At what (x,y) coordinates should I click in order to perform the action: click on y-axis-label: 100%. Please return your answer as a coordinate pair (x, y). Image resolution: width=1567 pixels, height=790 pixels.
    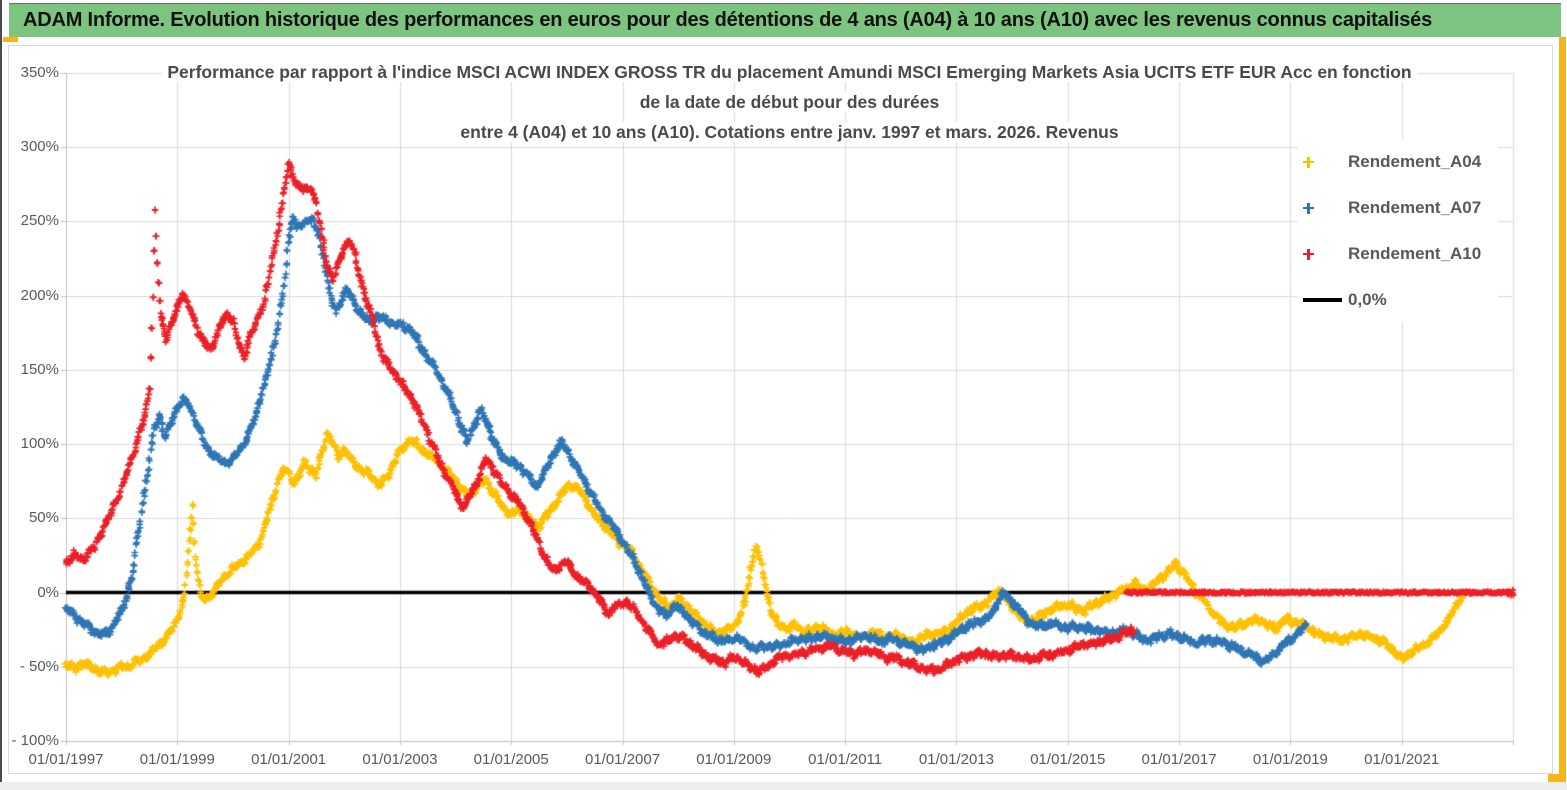
    Looking at the image, I should click on (39, 444).